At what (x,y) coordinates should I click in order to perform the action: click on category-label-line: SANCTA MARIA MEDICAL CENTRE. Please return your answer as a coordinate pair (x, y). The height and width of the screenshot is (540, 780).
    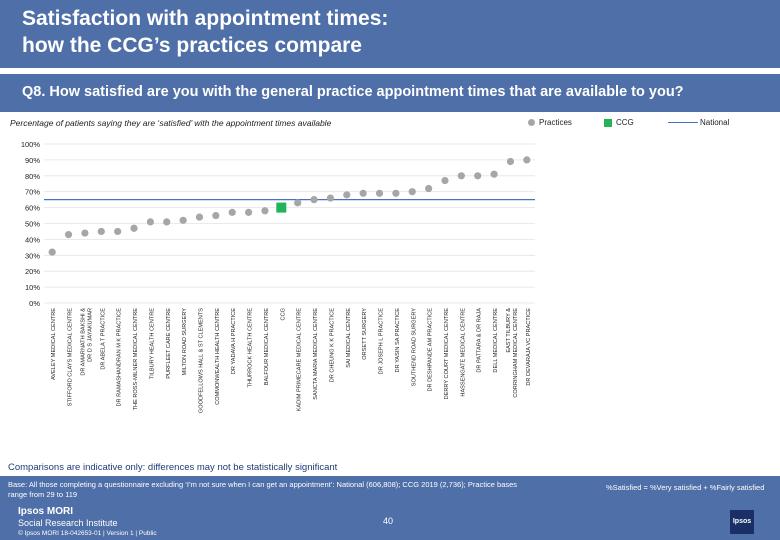
    Looking at the image, I should click on (316, 354).